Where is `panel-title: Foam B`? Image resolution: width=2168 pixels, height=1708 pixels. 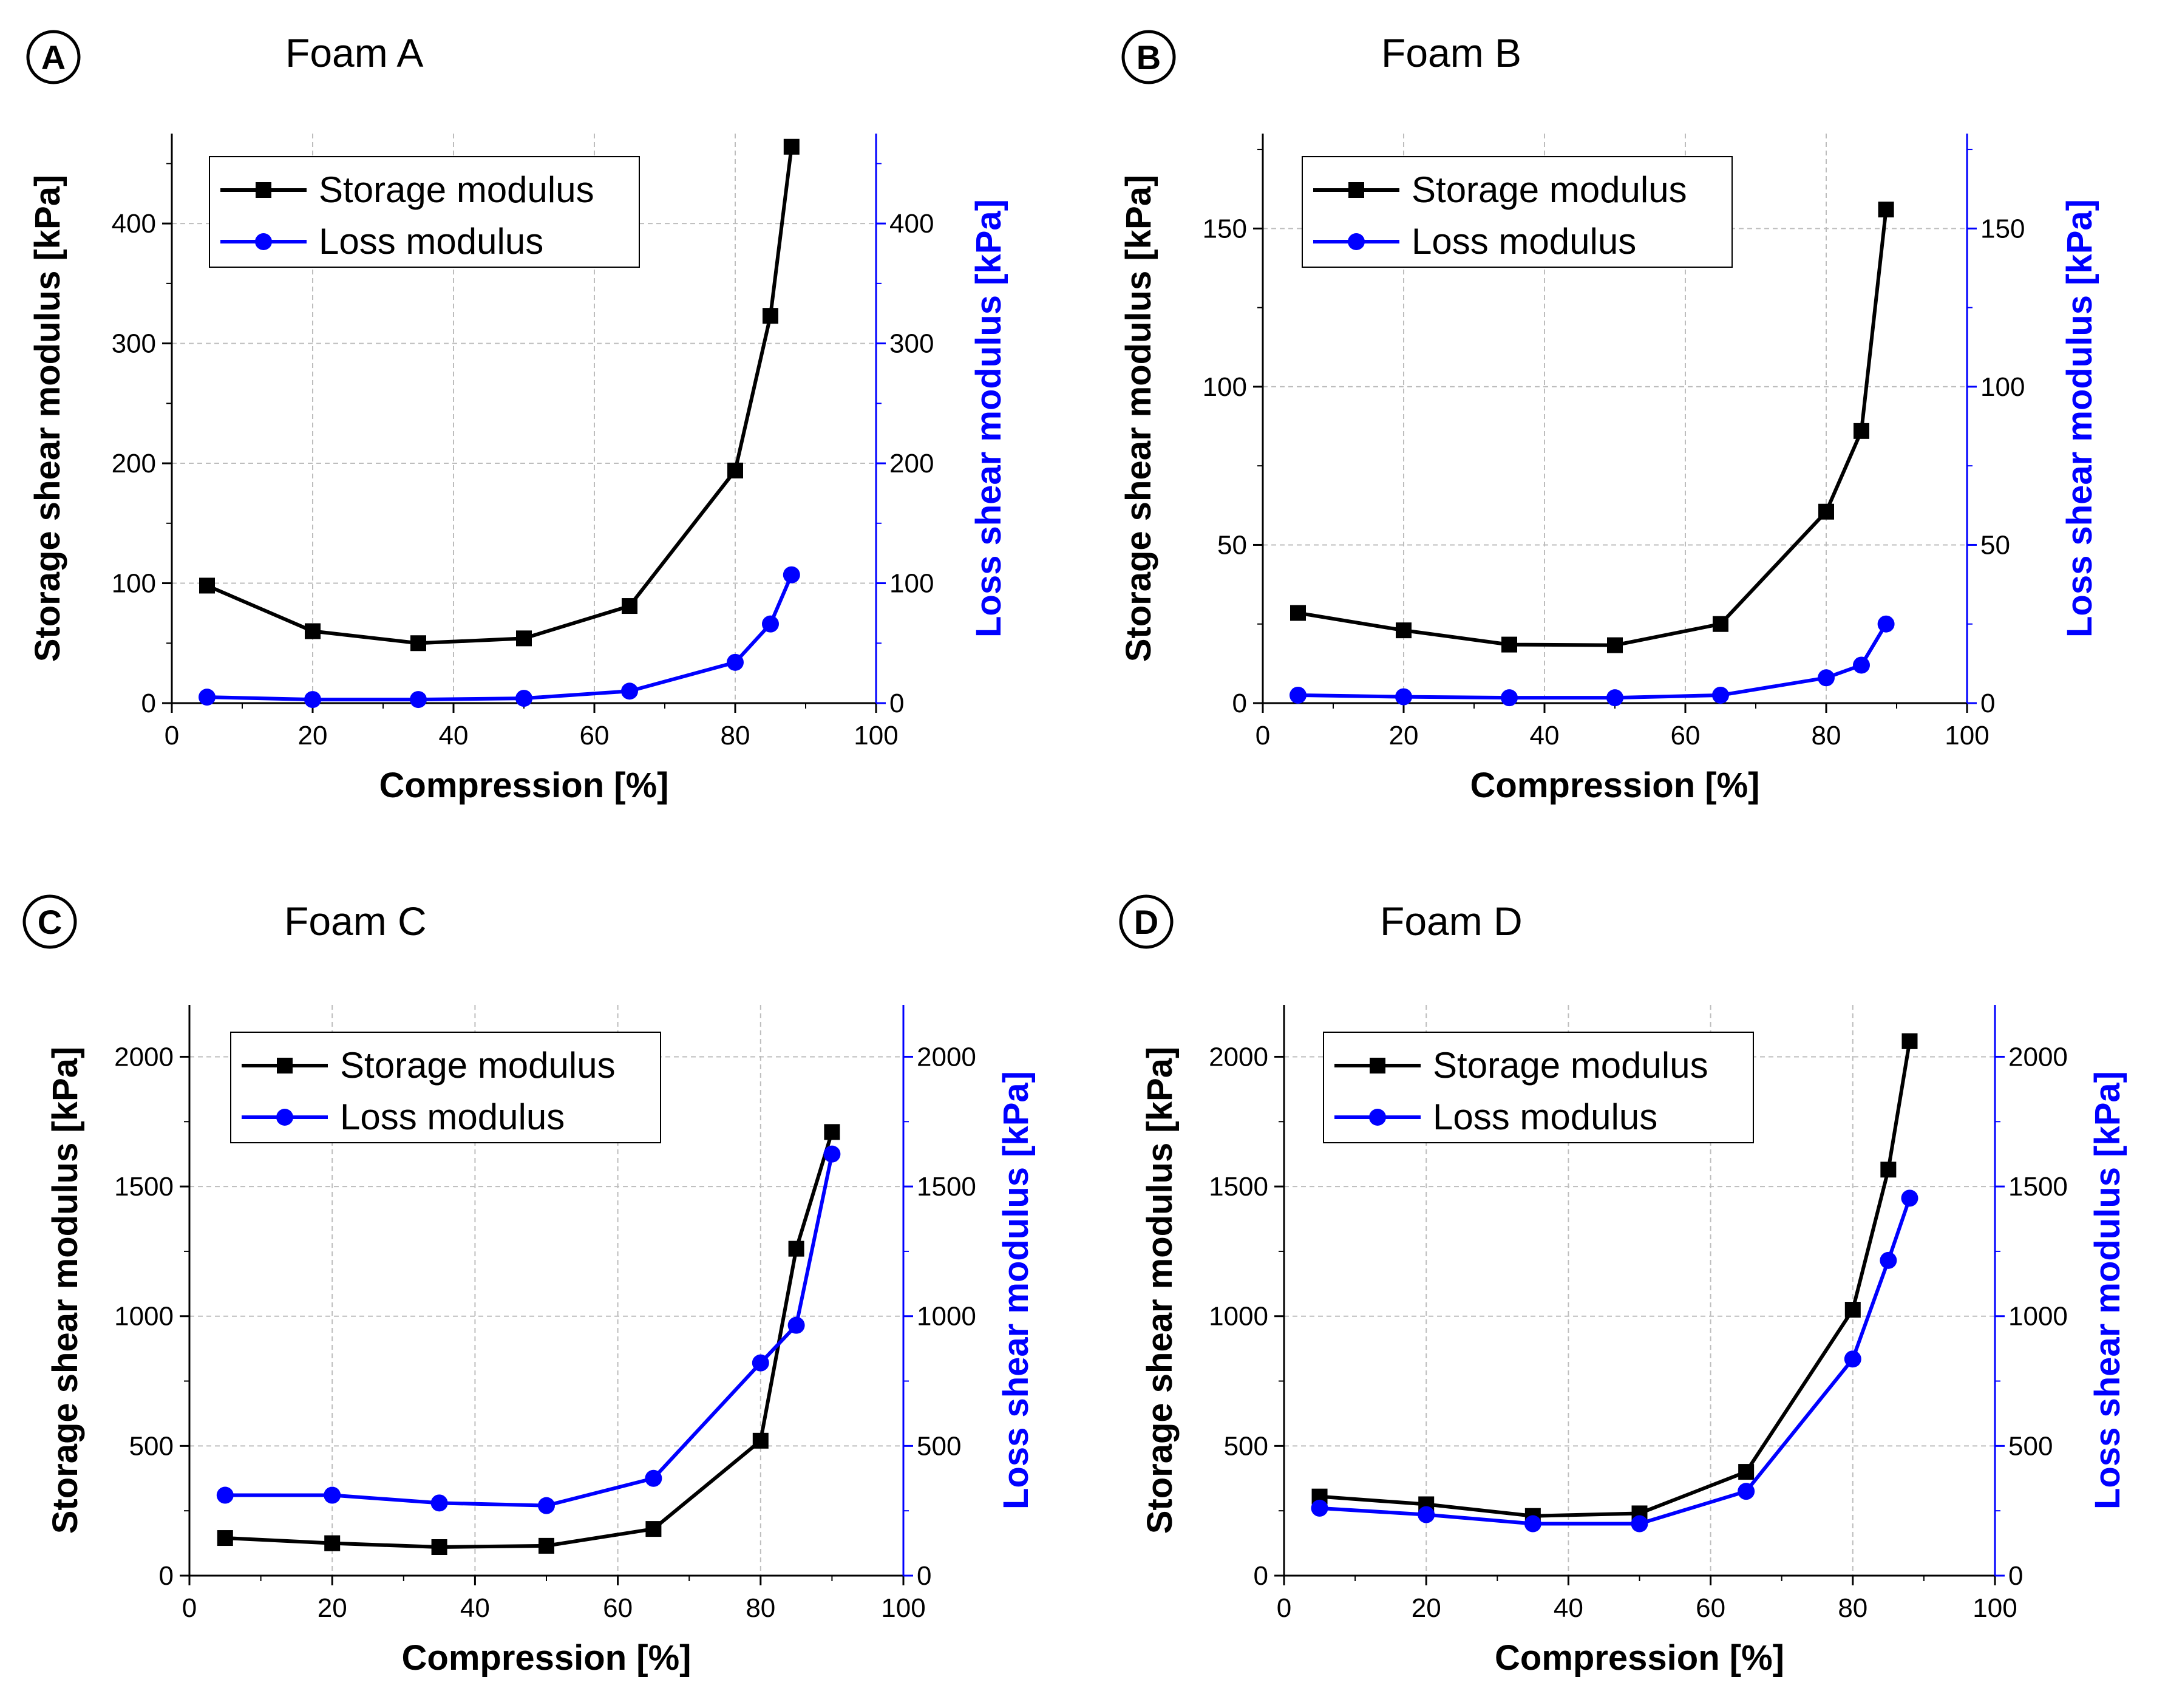 panel-title: Foam B is located at coordinates (1451, 52).